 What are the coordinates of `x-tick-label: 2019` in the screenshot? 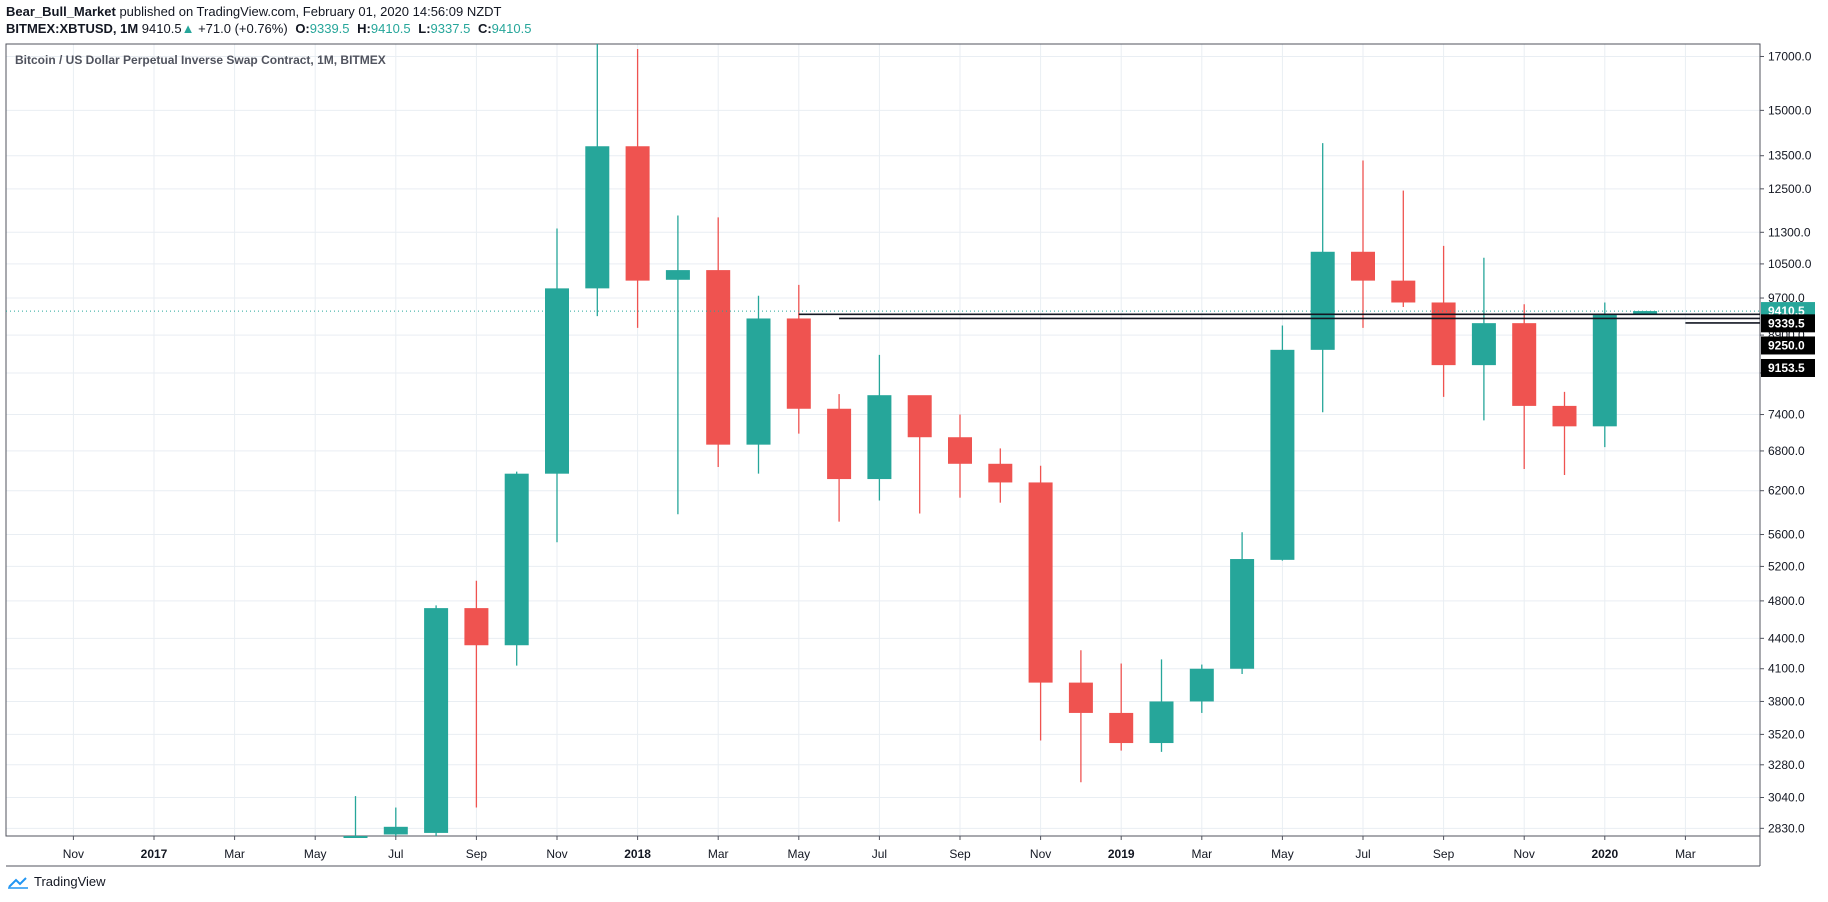 It's located at (1121, 854).